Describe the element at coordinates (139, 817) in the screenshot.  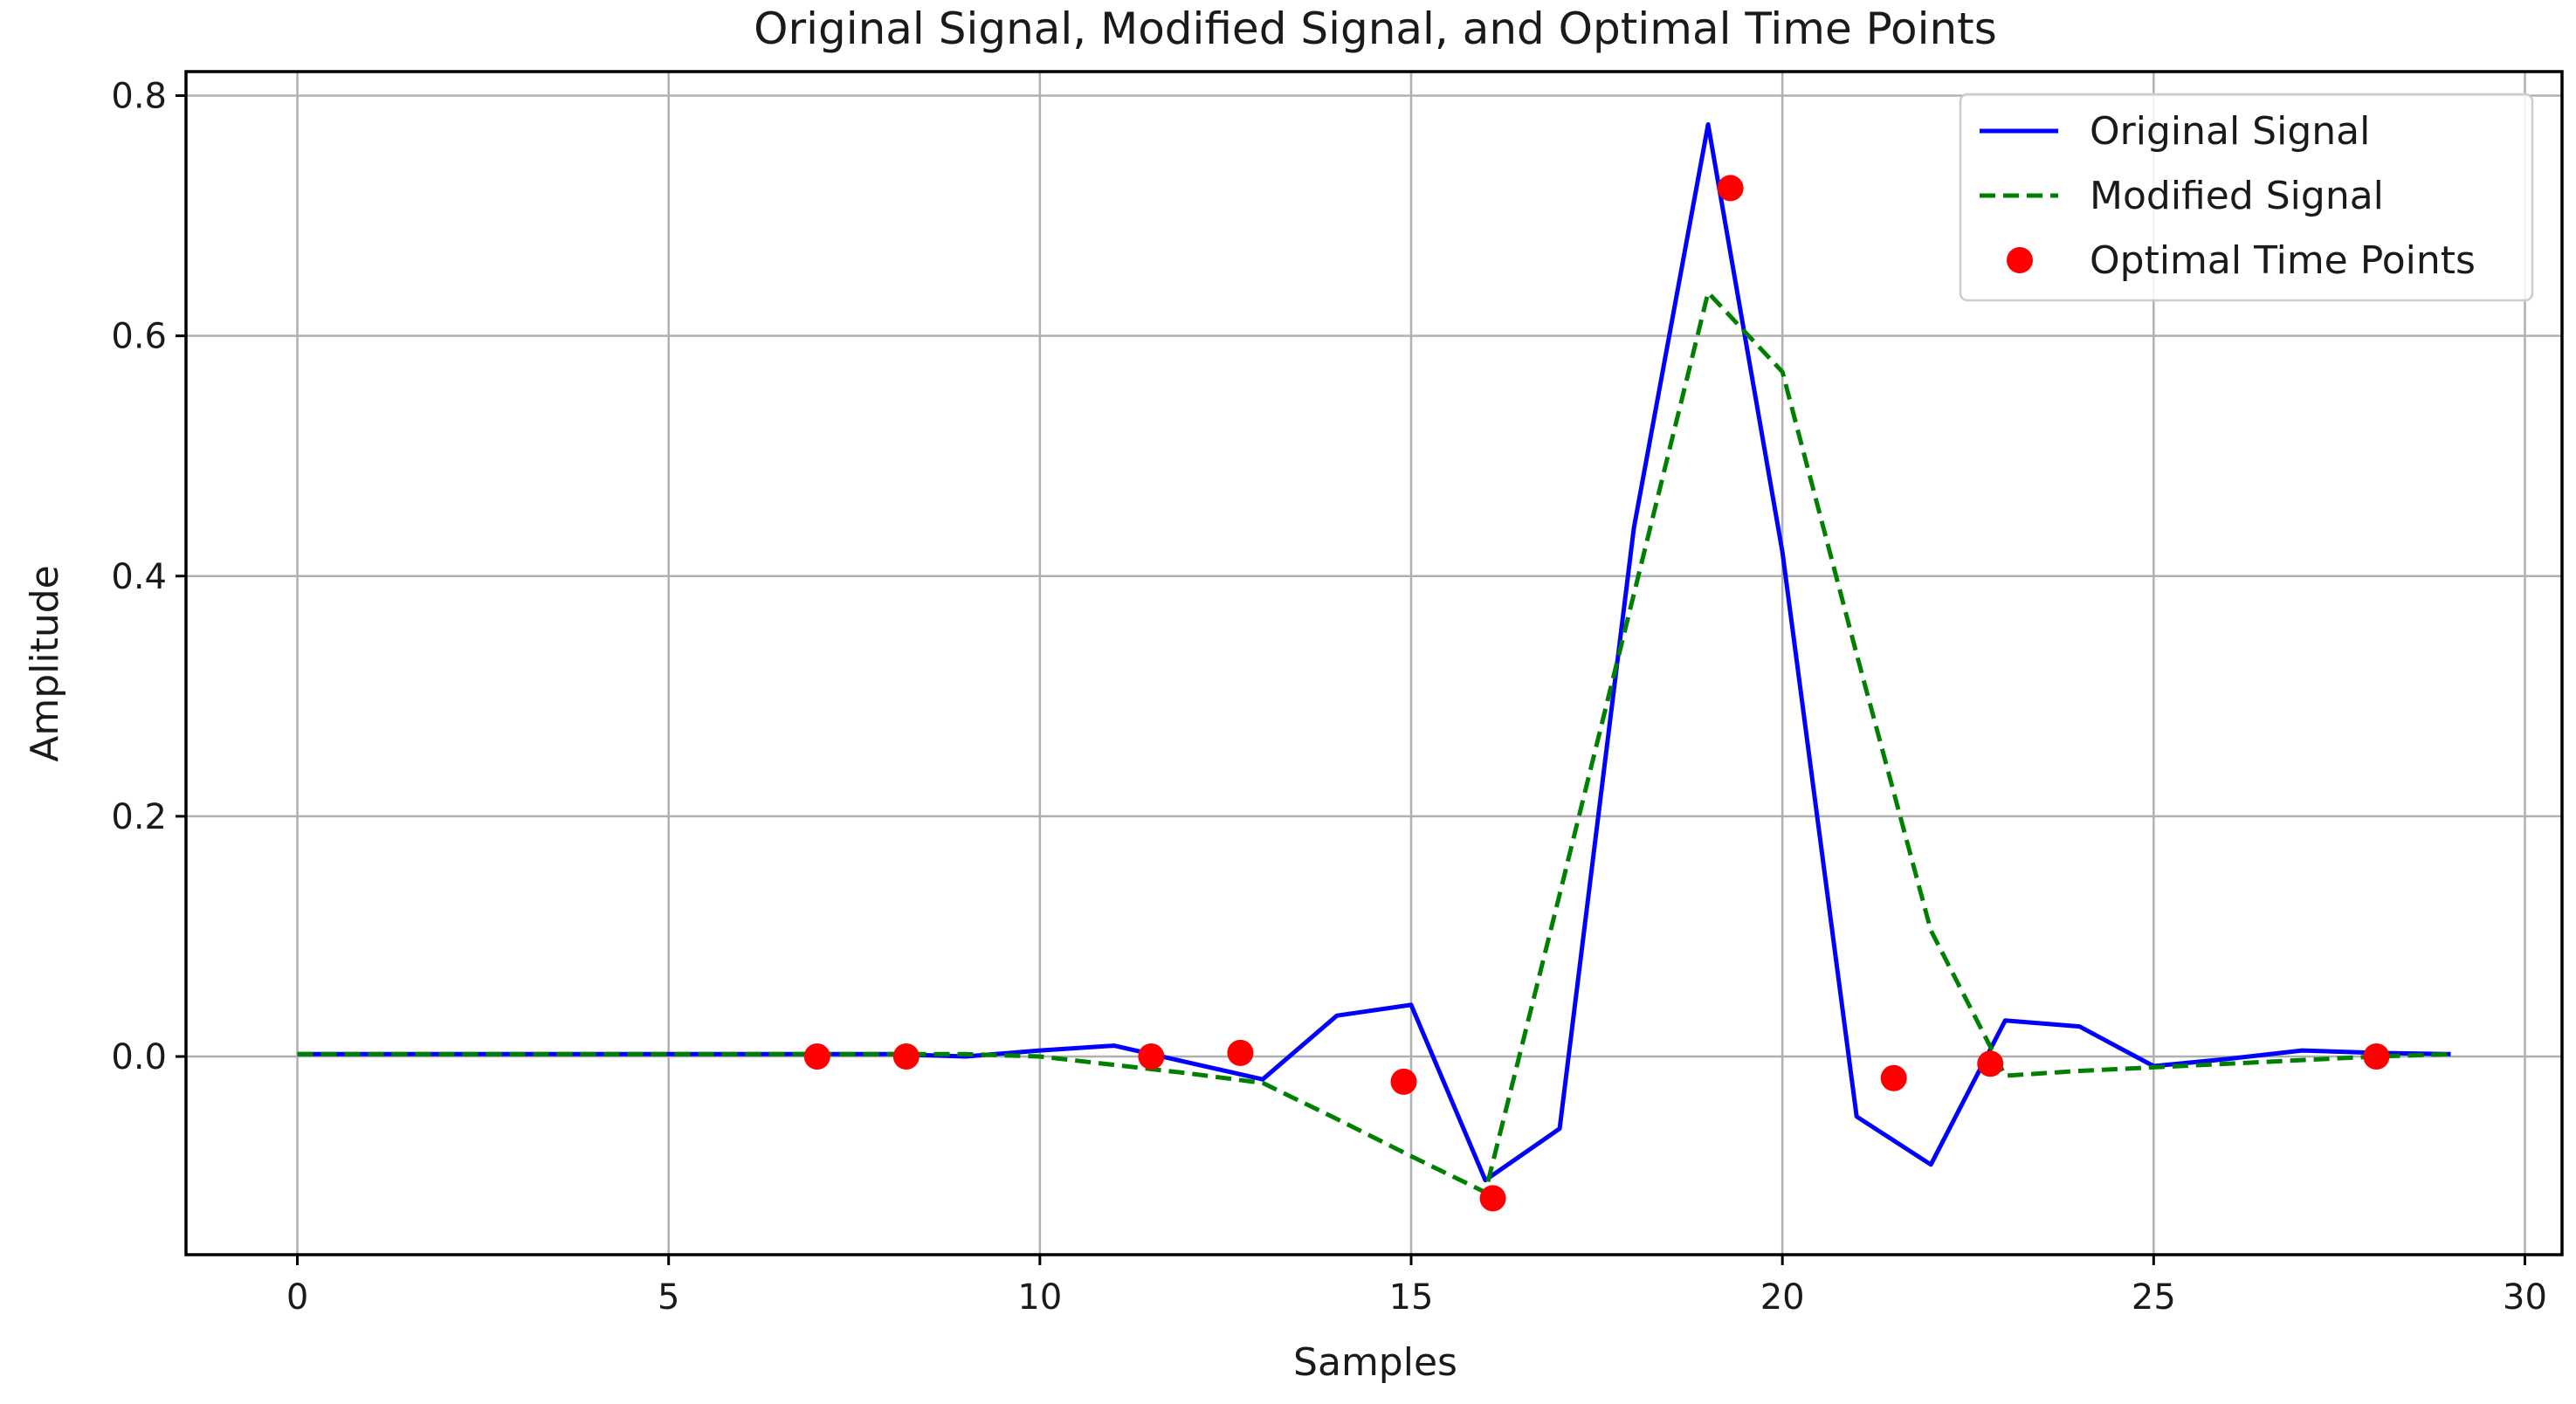
I see `y-tick-label: 0.2` at that location.